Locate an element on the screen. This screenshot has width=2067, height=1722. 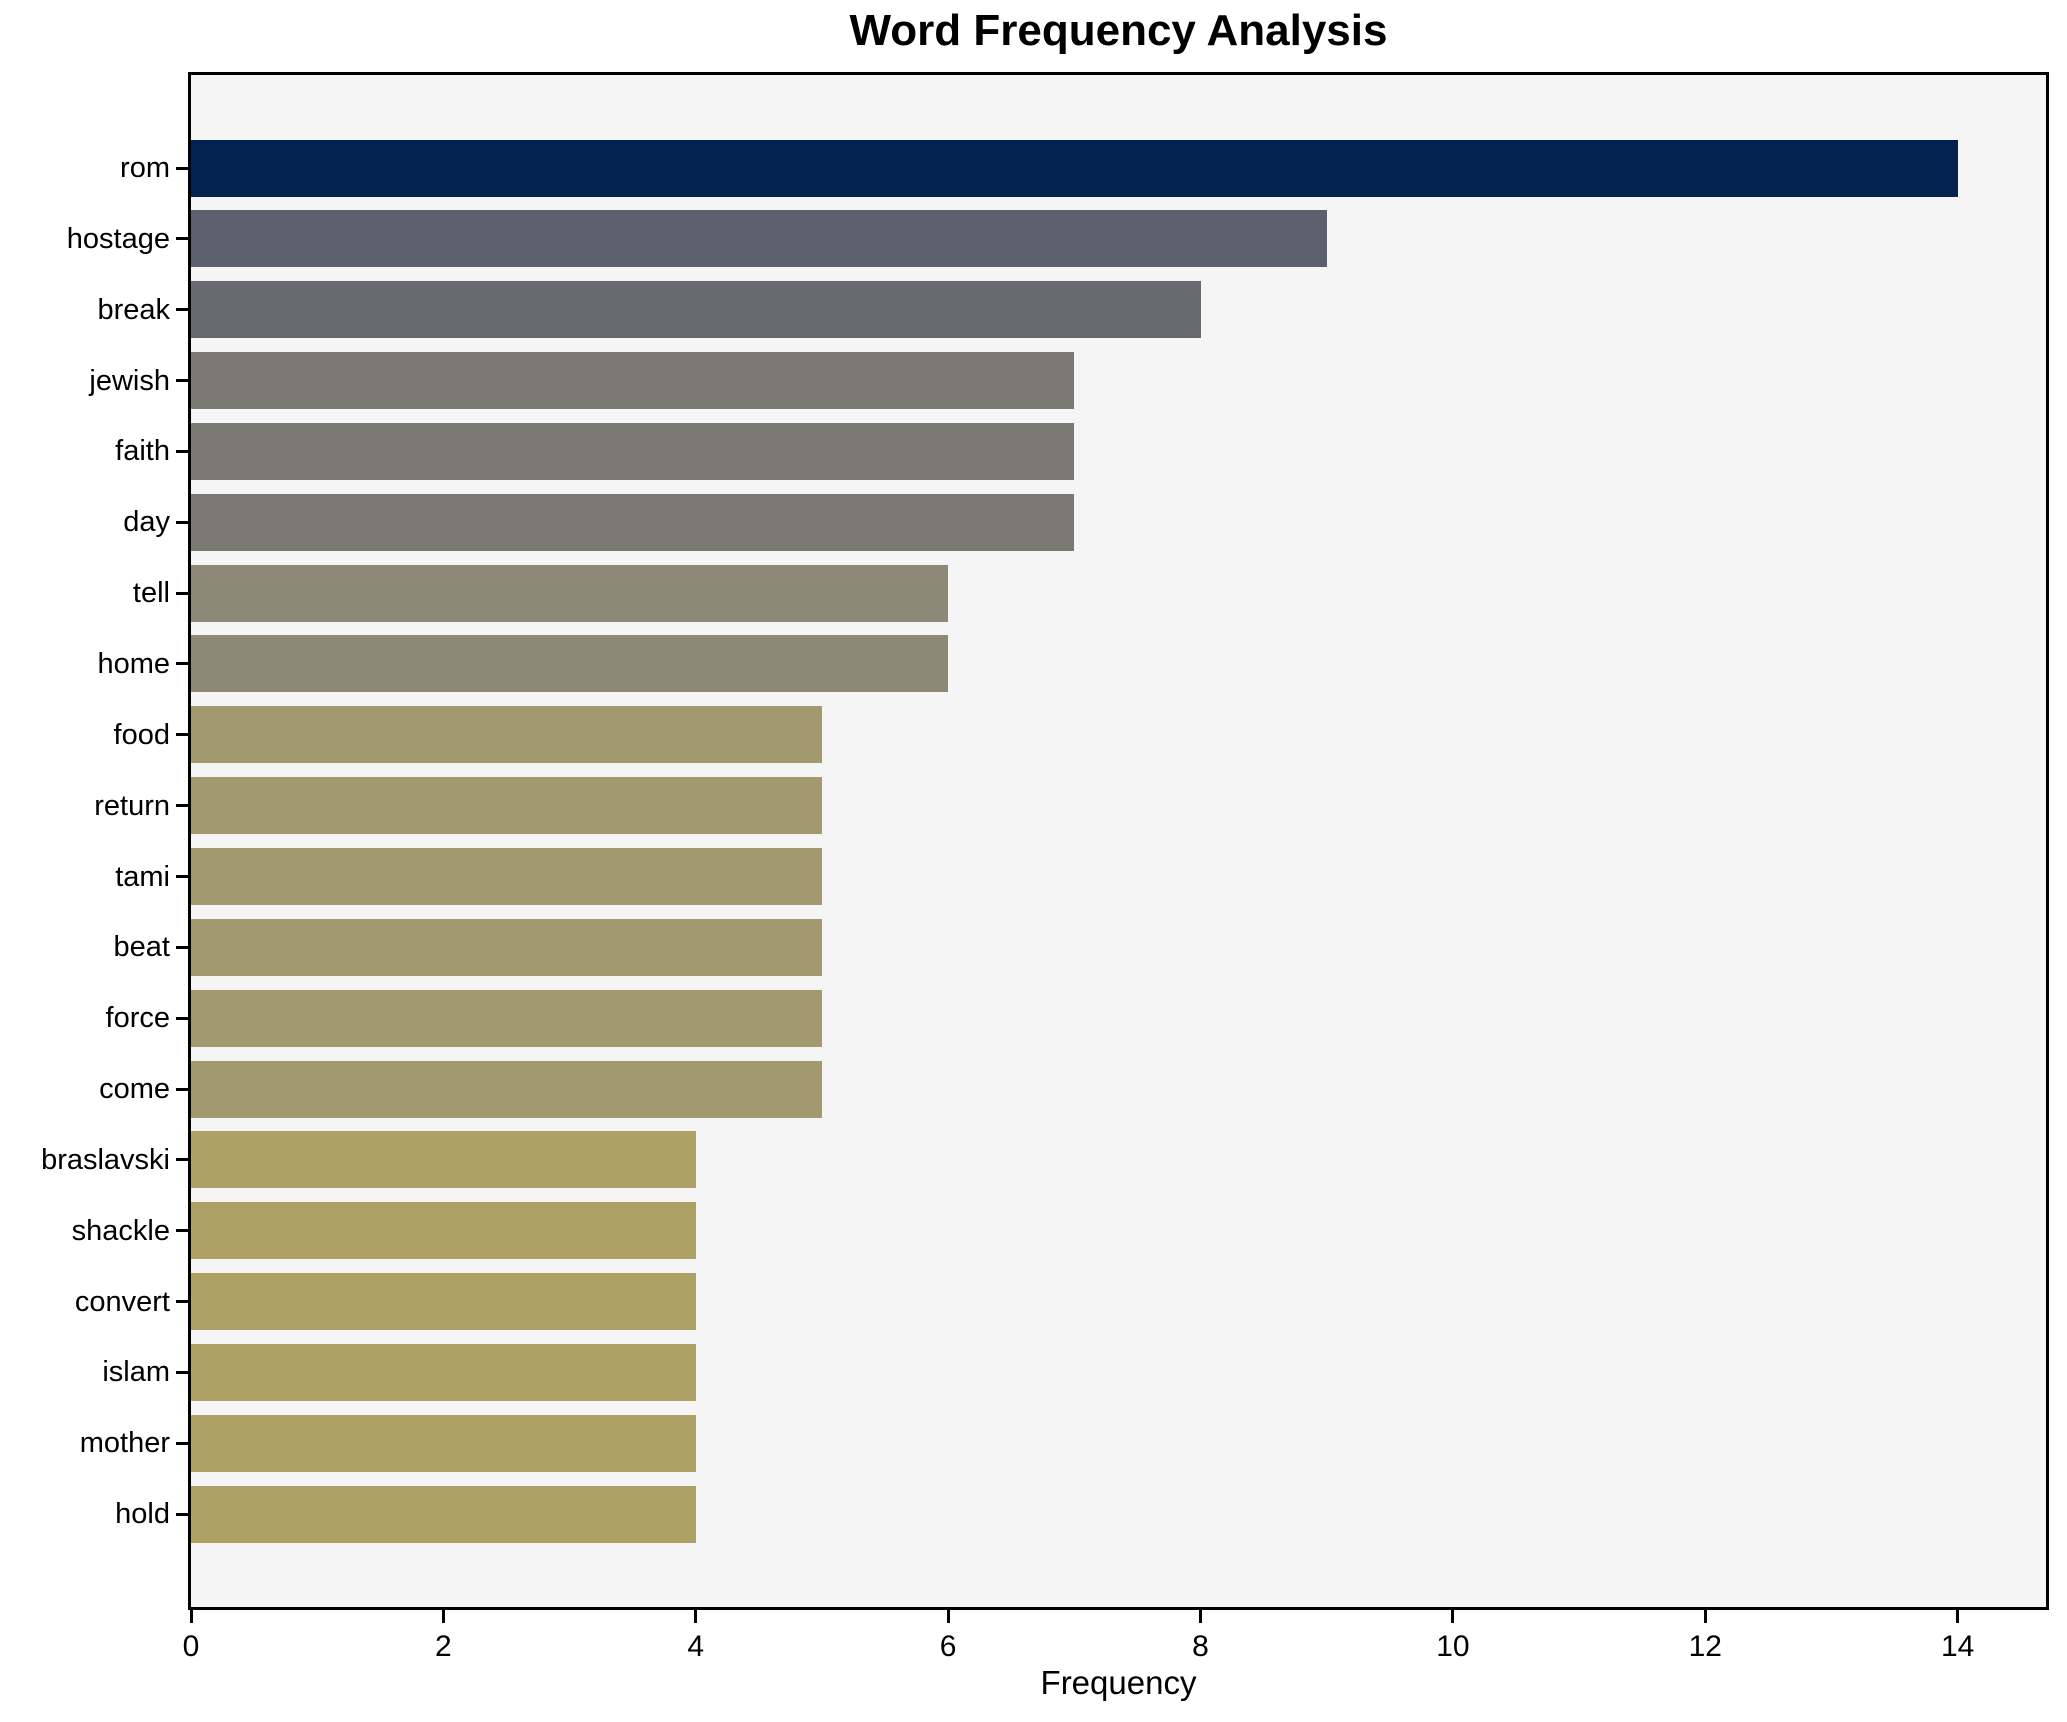
x-tick-label: 12 is located at coordinates (1705, 1646).